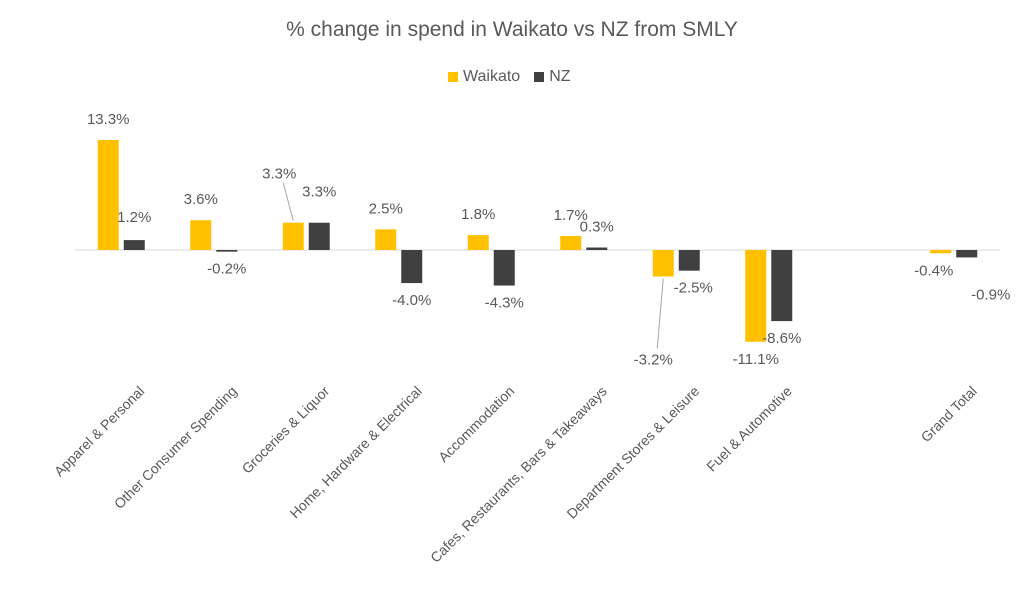 This screenshot has width=1024, height=610. What do you see at coordinates (99, 431) in the screenshot?
I see `category-label-0: Apparel & Personal` at bounding box center [99, 431].